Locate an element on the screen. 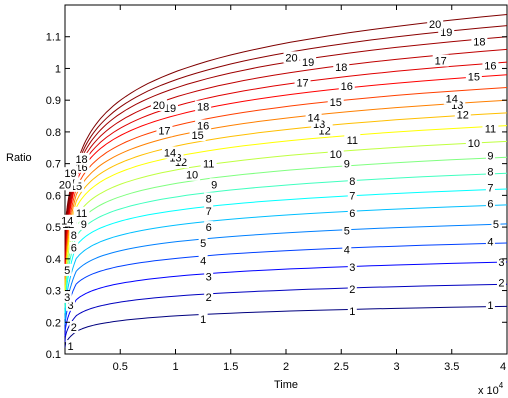 This screenshot has width=508, height=398. x-axis-exponent-power: 4 is located at coordinates (501, 385).